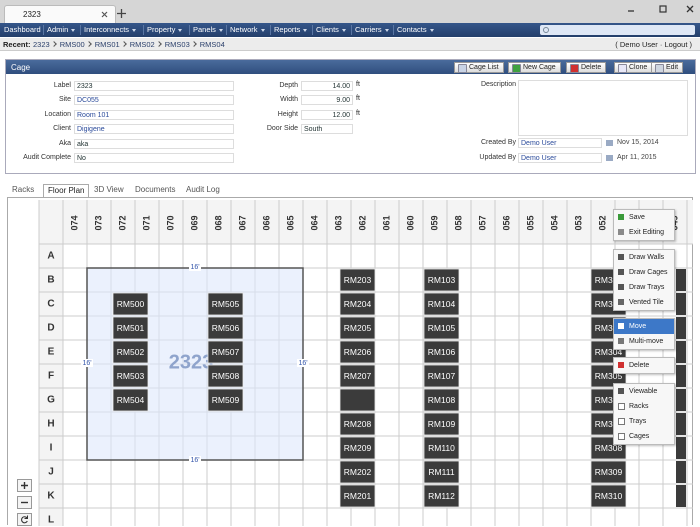 Image resolution: width=700 pixels, height=527 pixels. Describe the element at coordinates (194, 222) in the screenshot. I see `column-label: 069` at that location.